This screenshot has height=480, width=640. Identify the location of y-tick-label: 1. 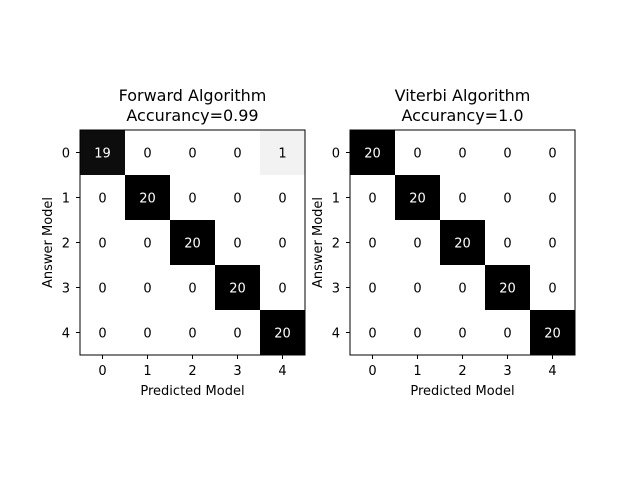
(336, 199).